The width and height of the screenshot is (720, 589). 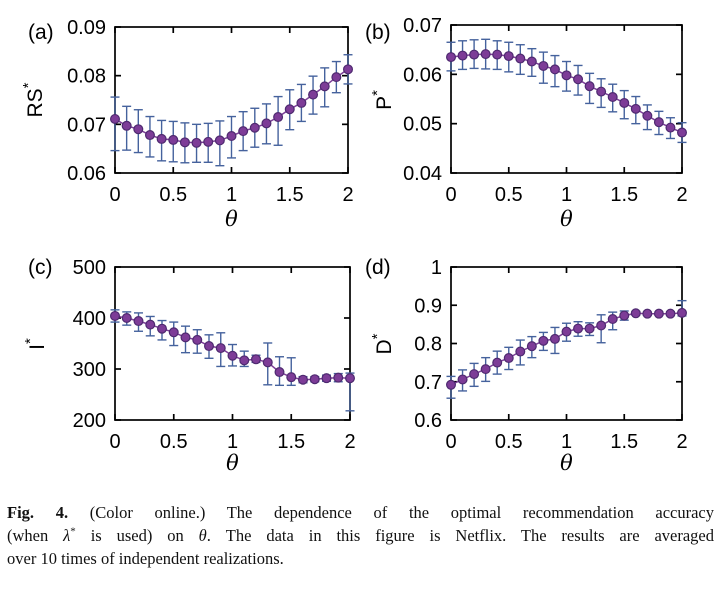 What do you see at coordinates (89, 370) in the screenshot?
I see `svg-text: 300` at bounding box center [89, 370].